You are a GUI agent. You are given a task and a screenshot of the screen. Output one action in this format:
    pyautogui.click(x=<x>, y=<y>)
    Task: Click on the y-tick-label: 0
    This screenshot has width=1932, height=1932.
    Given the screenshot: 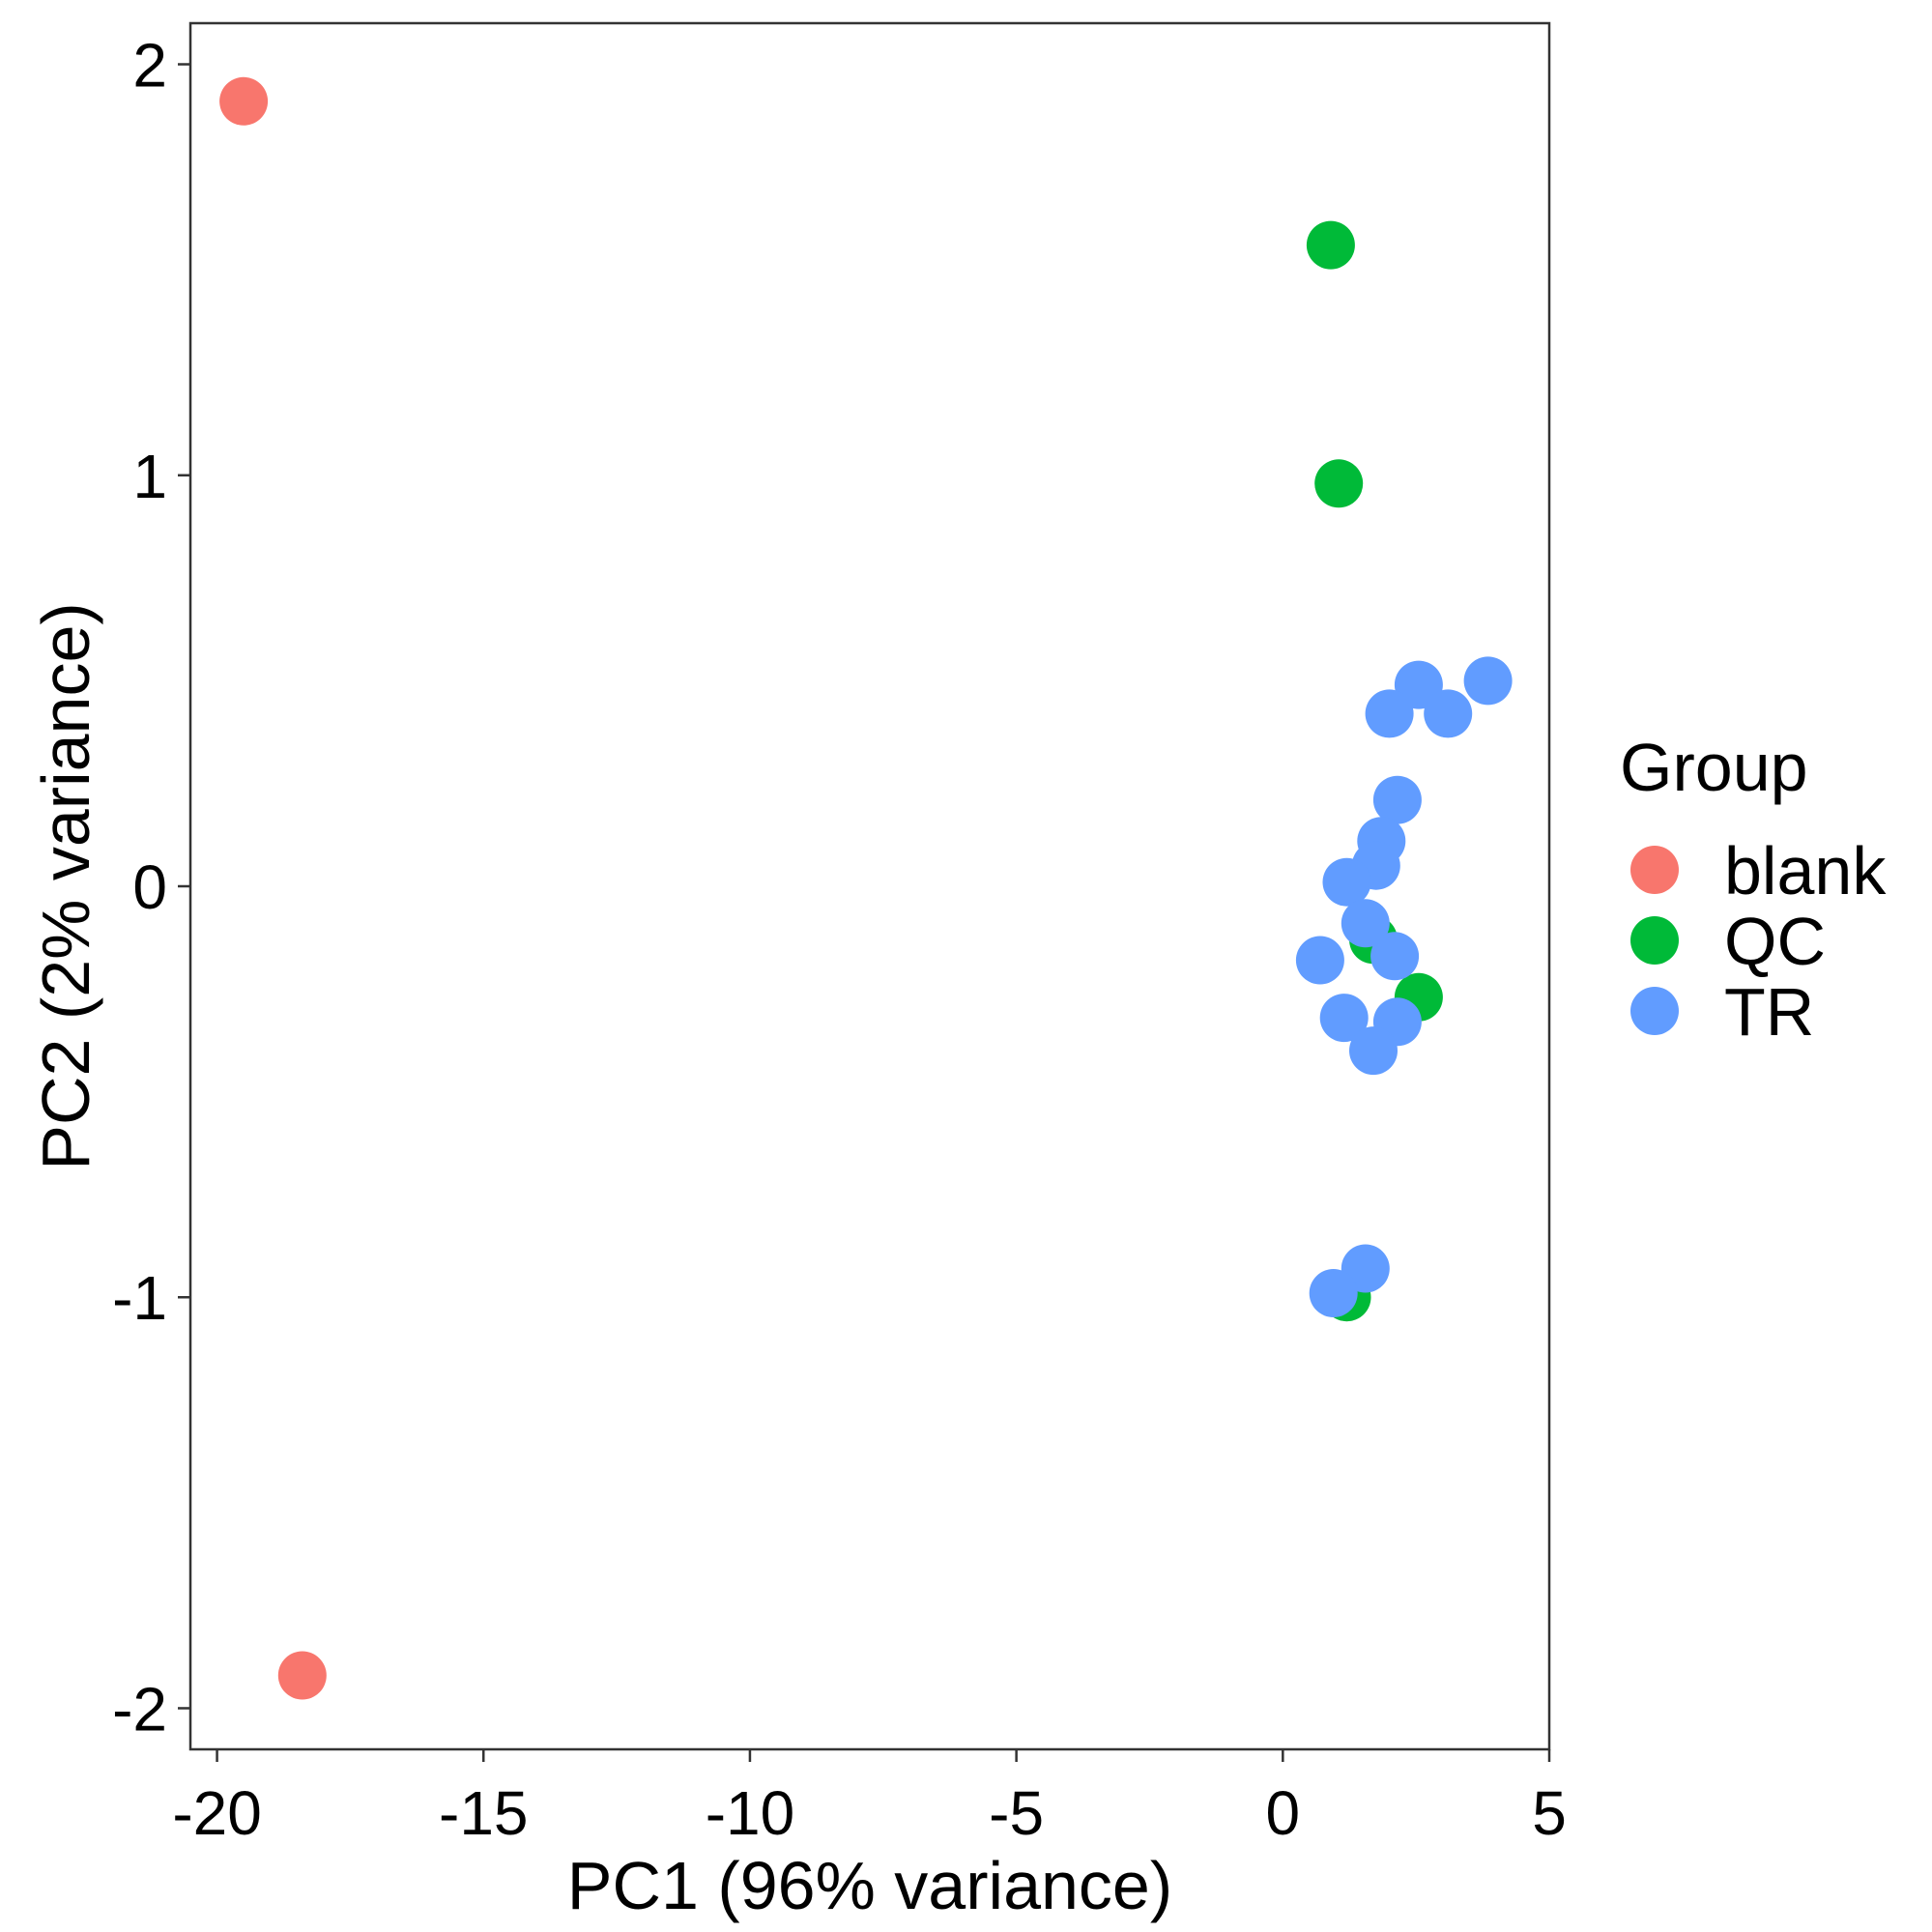 What is the action you would take?
    pyautogui.click(x=149, y=887)
    